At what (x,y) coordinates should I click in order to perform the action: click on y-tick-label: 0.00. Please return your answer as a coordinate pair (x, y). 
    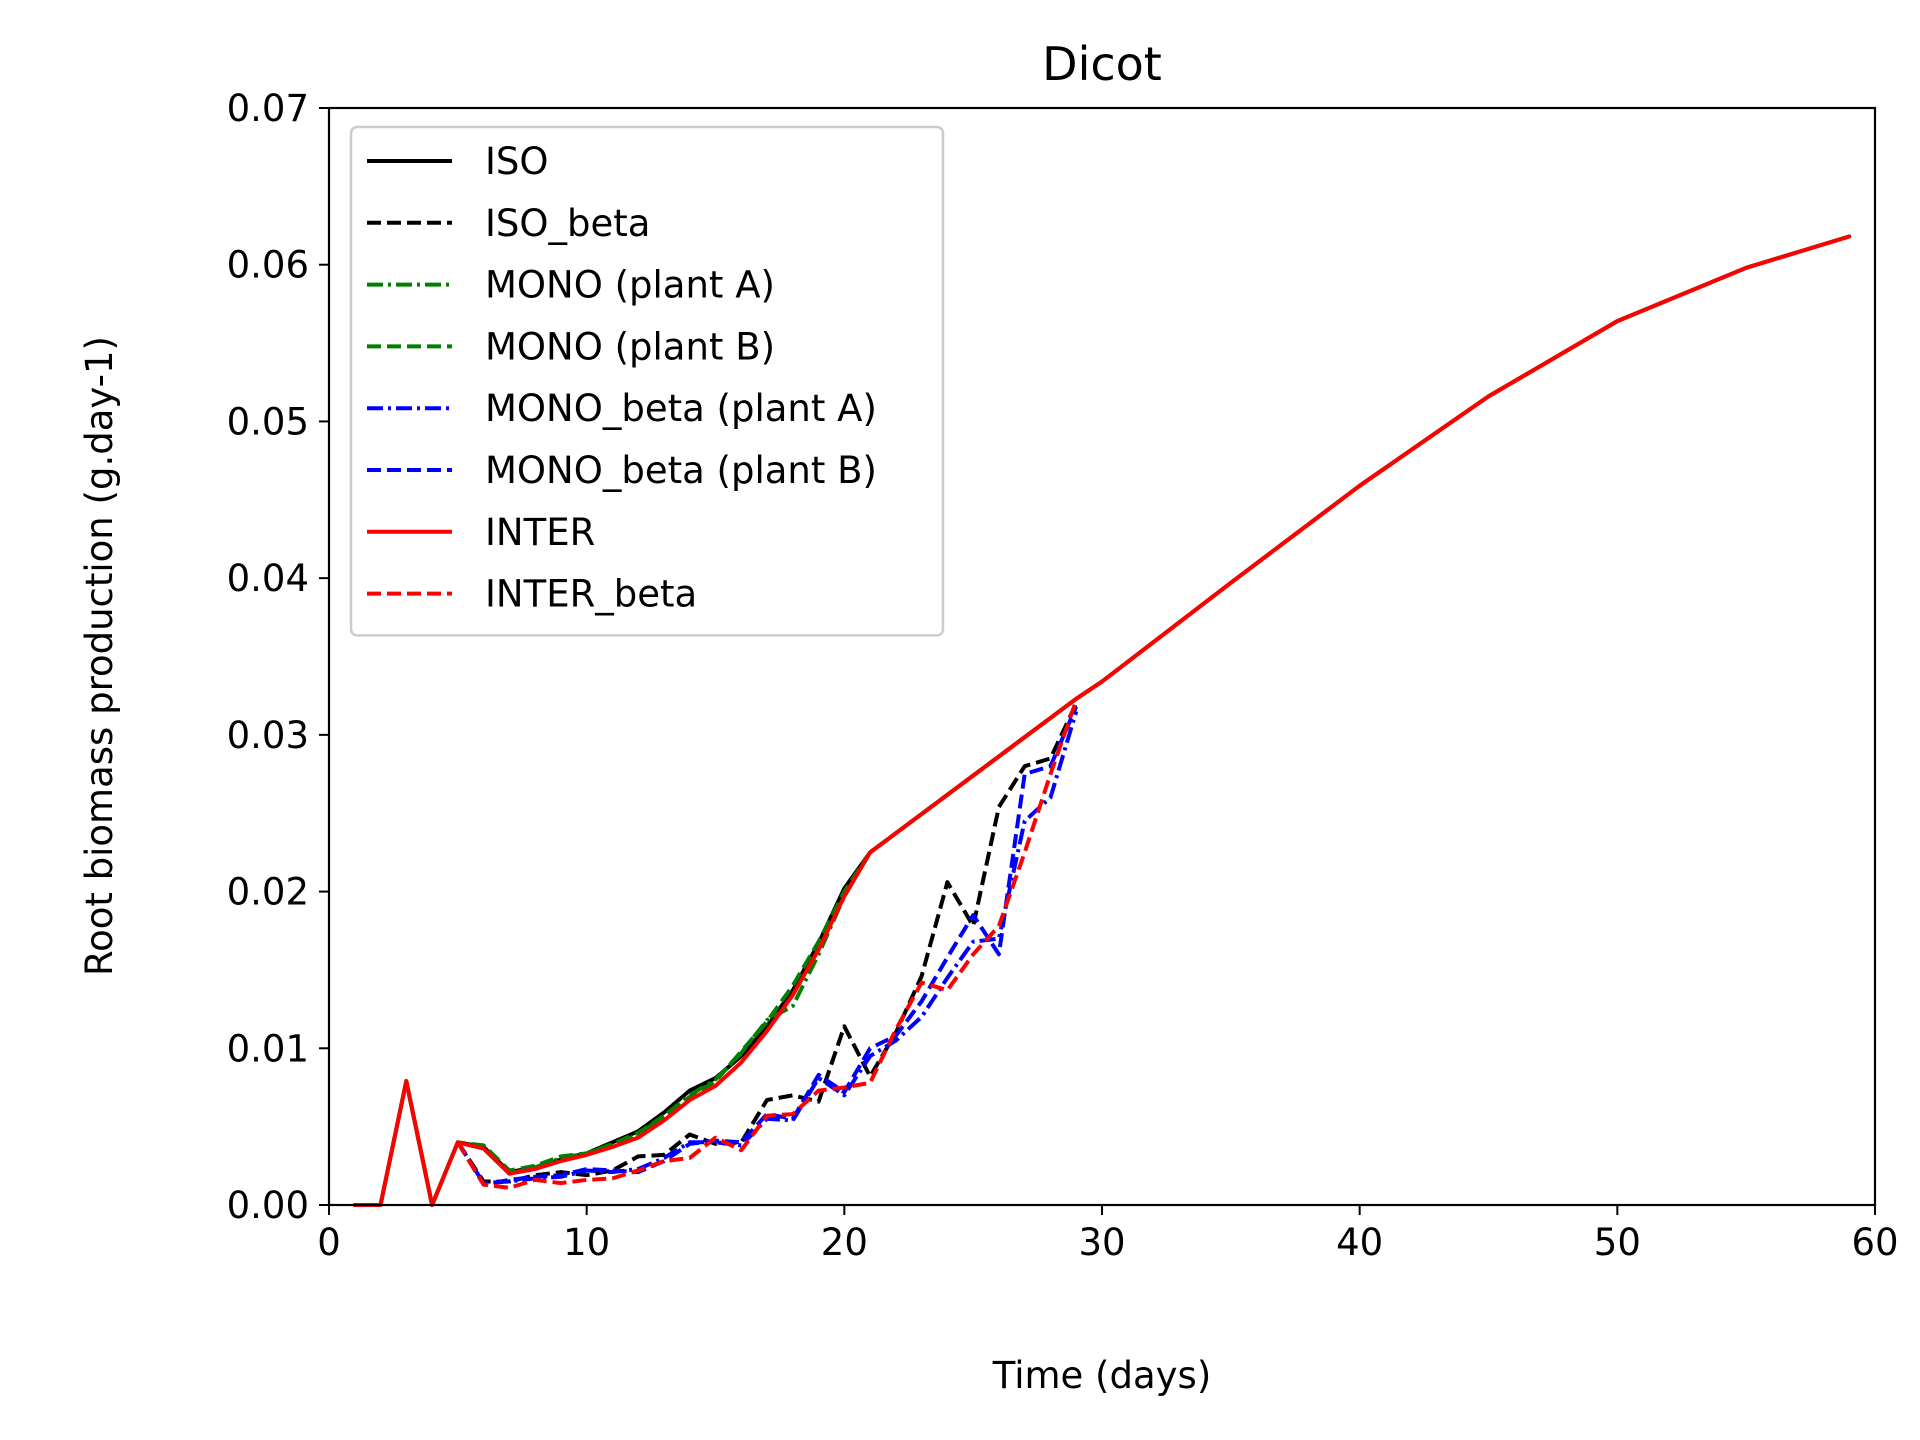
    Looking at the image, I should click on (268, 1205).